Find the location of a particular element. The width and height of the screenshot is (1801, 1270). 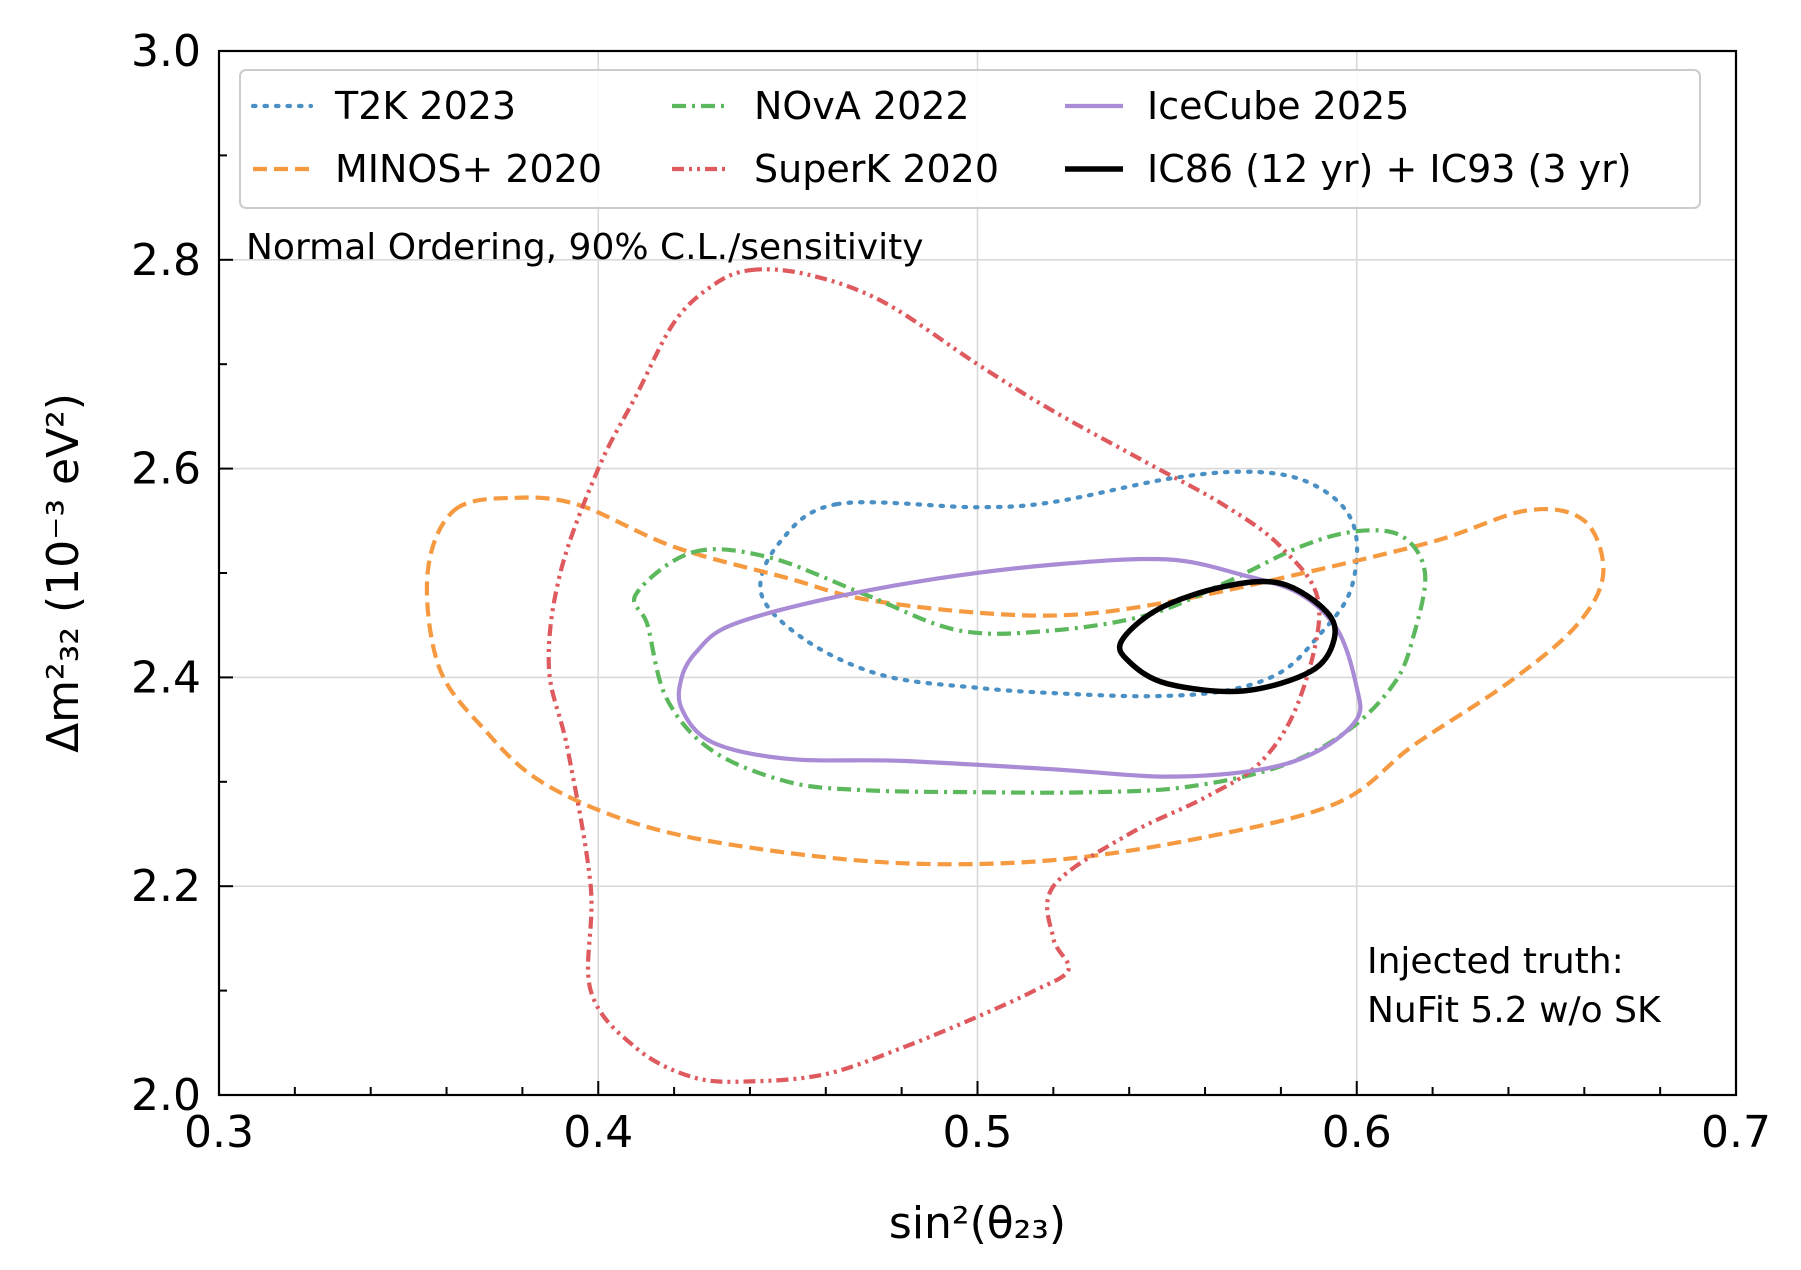

contour-t2k is located at coordinates (1059, 584).